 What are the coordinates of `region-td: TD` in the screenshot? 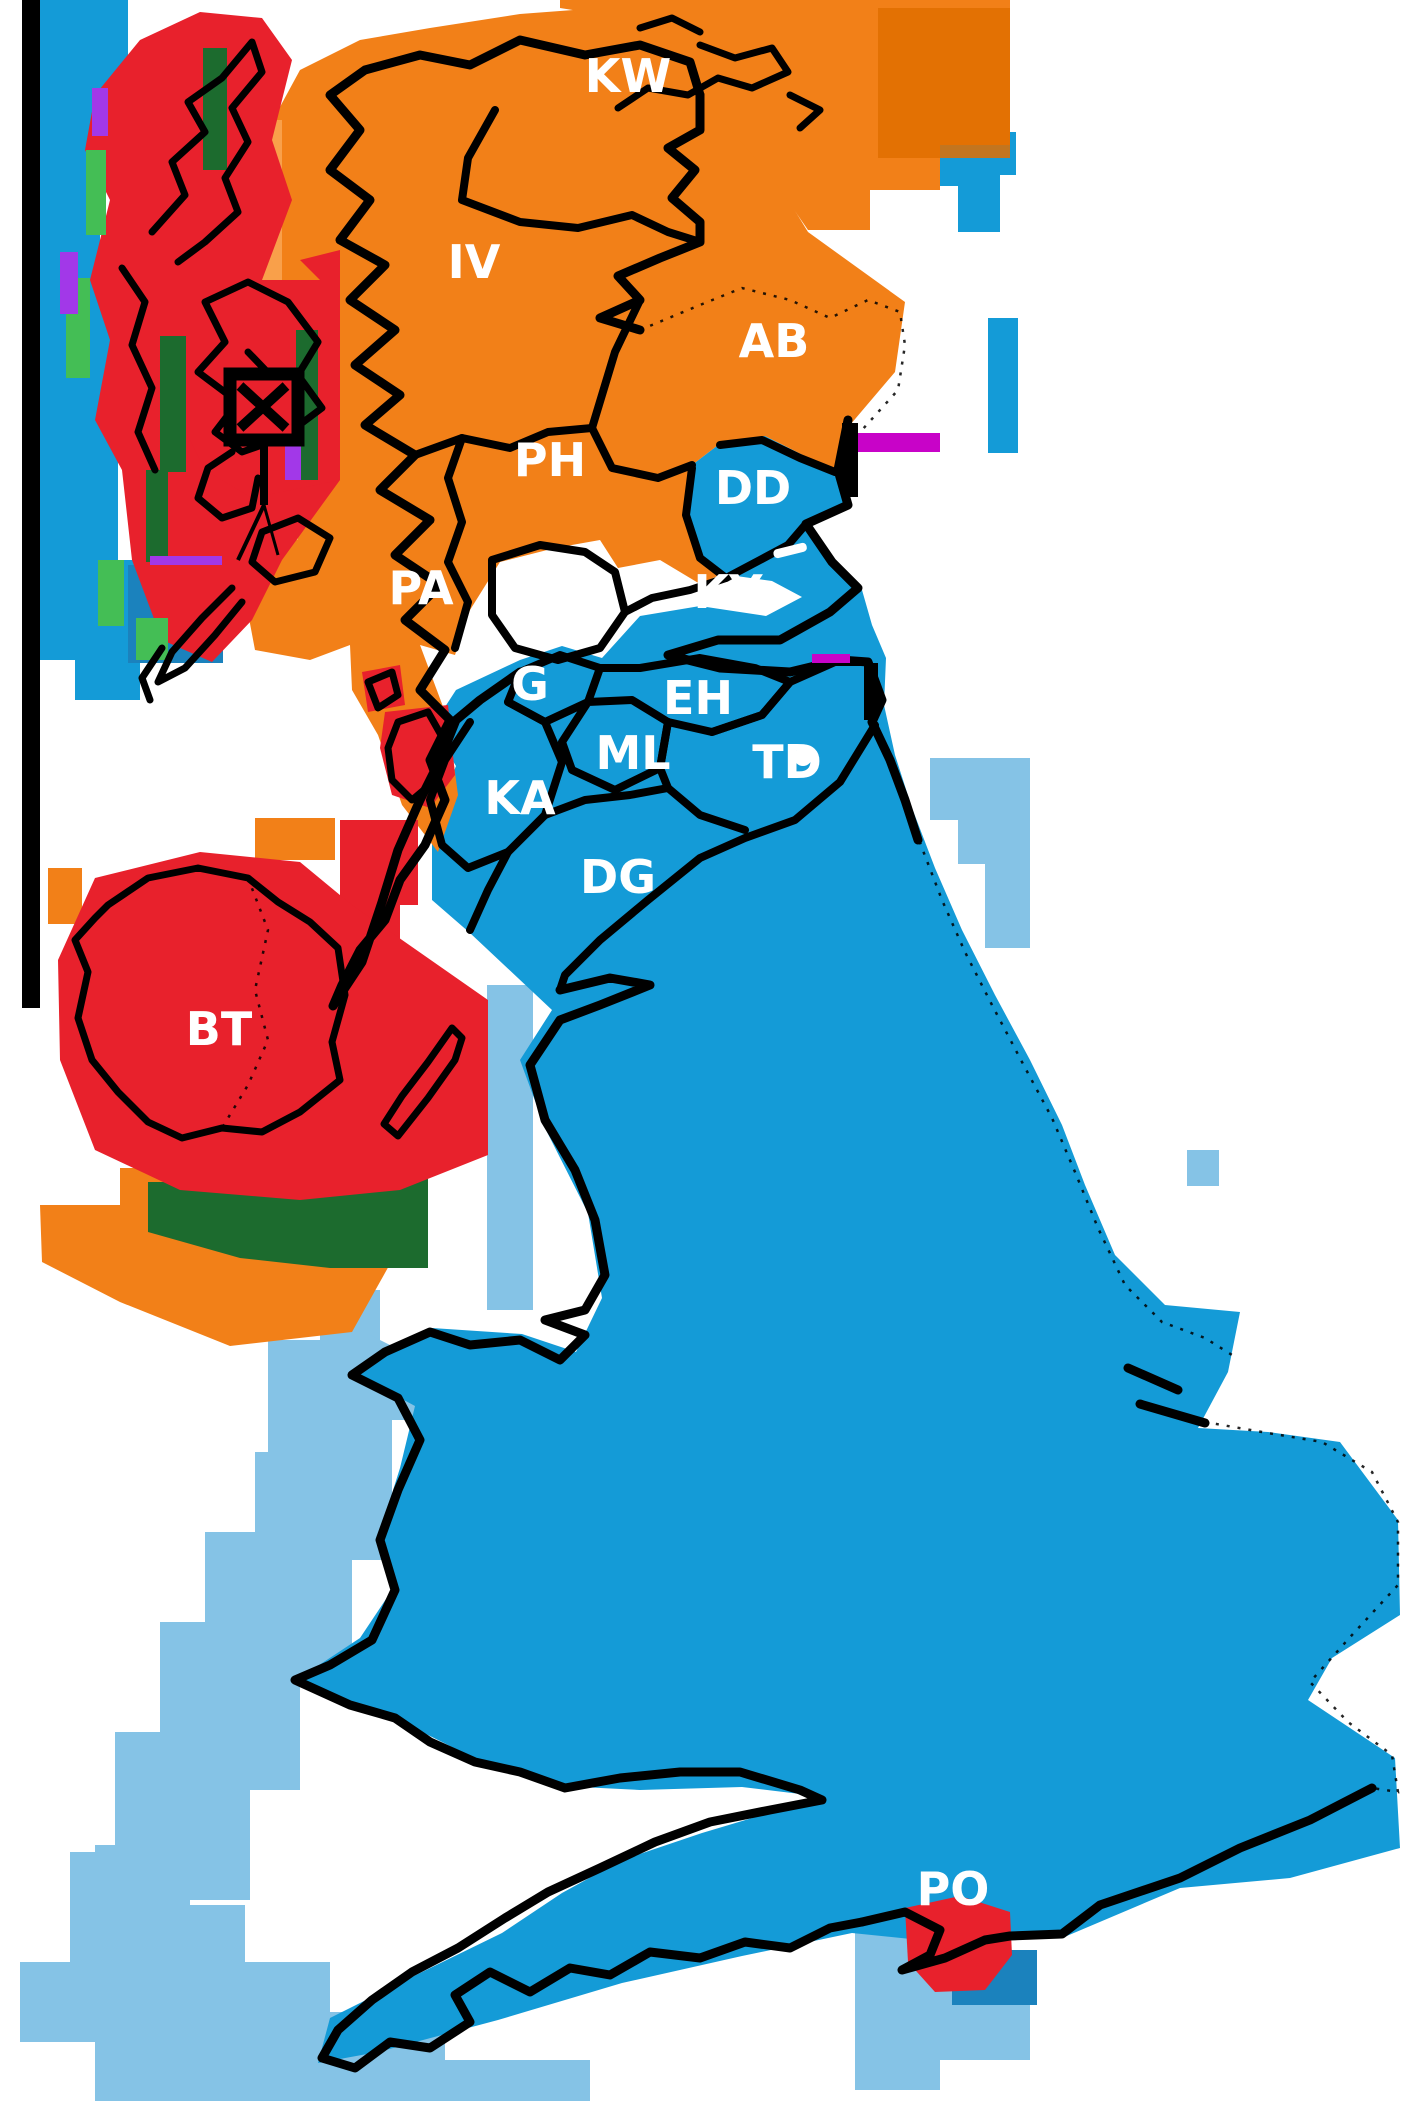 It's located at (787, 762).